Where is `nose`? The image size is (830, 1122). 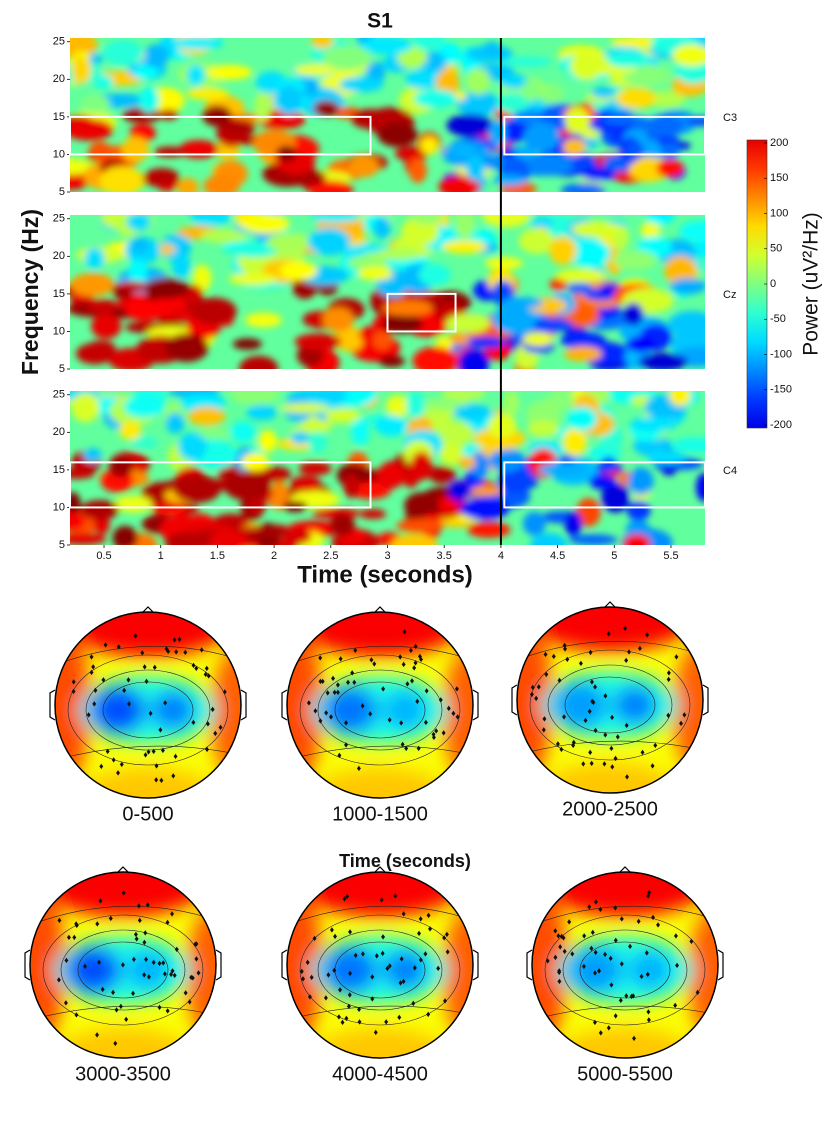 nose is located at coordinates (123, 870).